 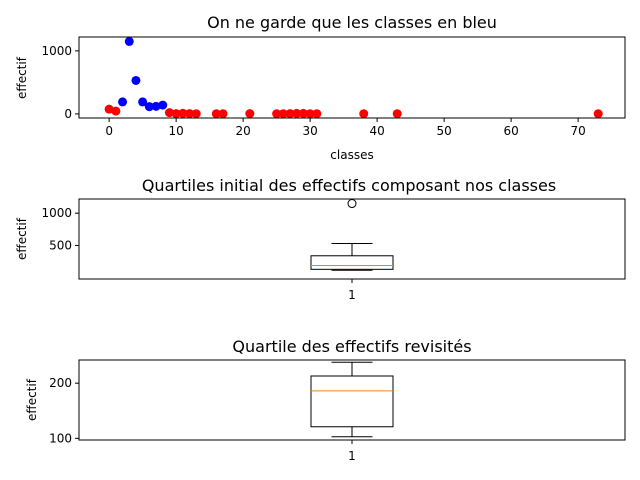 What do you see at coordinates (510, 131) in the screenshot?
I see `x-tick-label: 60` at bounding box center [510, 131].